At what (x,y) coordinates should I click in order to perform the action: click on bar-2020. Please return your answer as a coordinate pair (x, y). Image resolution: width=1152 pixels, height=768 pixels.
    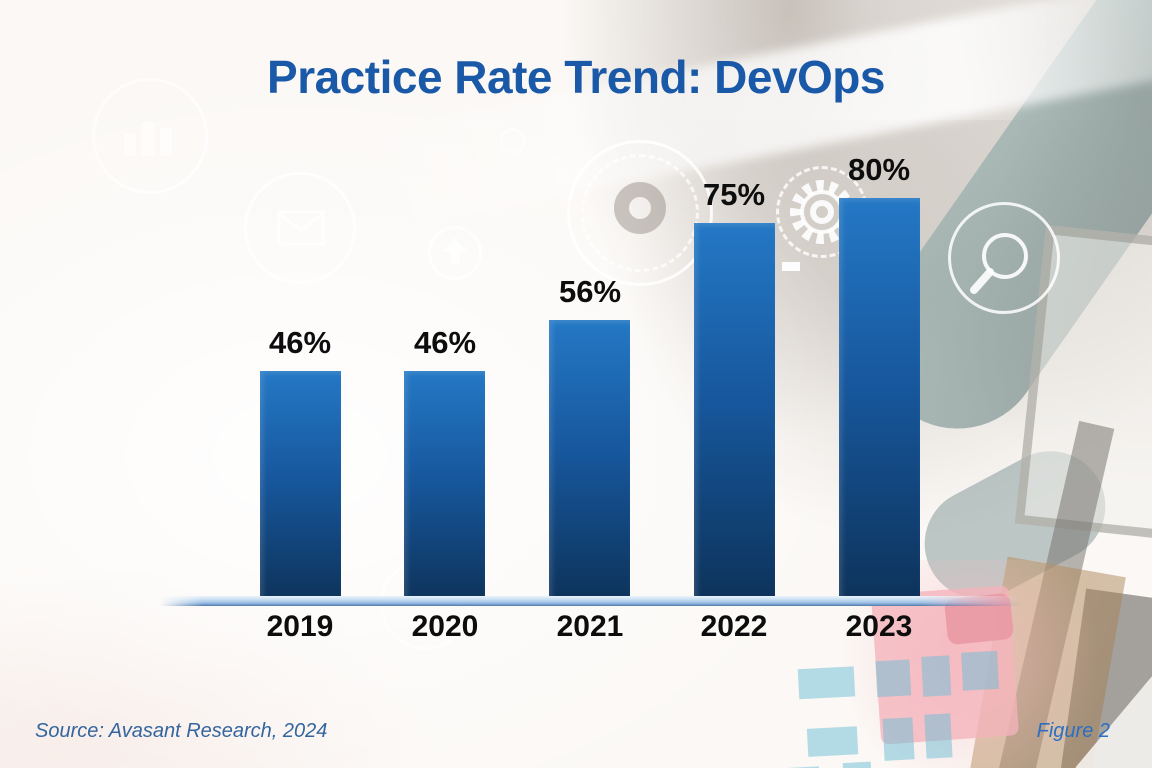
    Looking at the image, I should click on (444, 488).